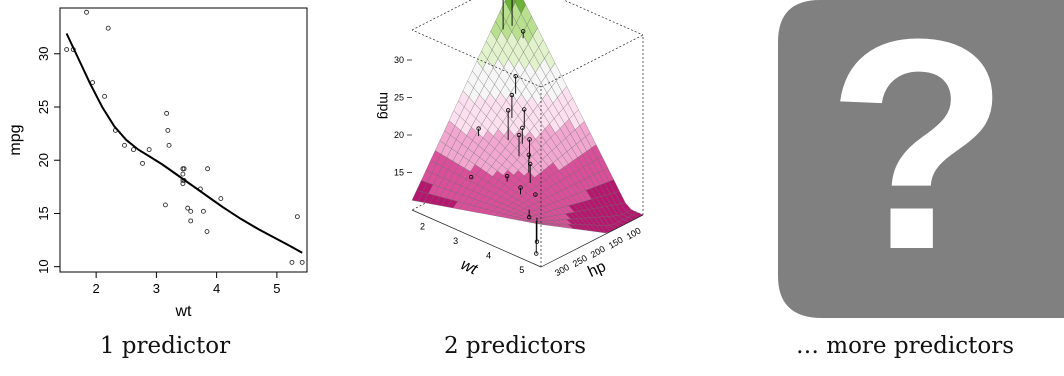  I want to click on hp-axis-label: hp, so click(596, 269).